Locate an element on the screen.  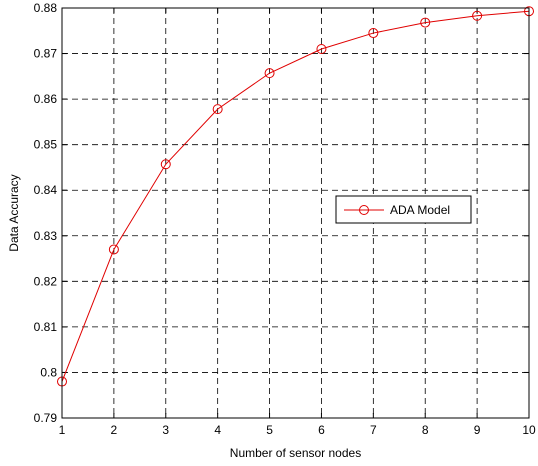
y-tick-label: 0.87 is located at coordinates (46, 54).